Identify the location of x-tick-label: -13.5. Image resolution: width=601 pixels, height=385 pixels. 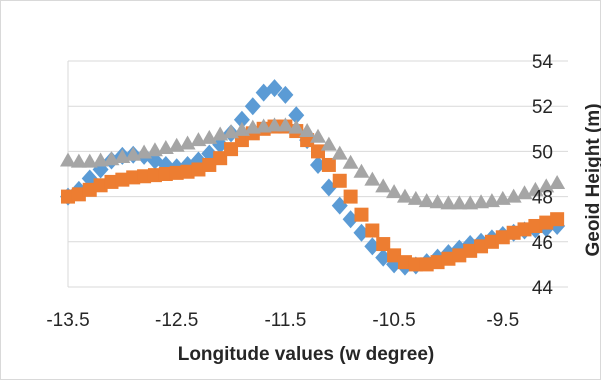
(67, 320).